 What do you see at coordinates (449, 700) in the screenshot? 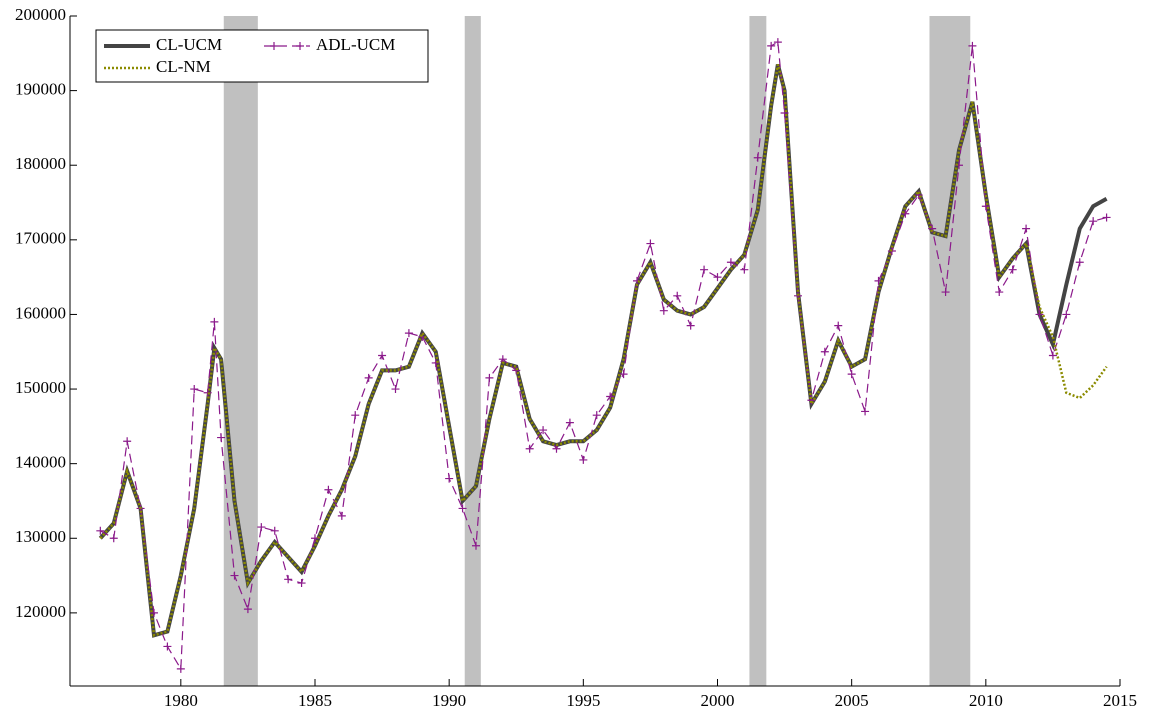
I see `x-tick-label: 1990` at bounding box center [449, 700].